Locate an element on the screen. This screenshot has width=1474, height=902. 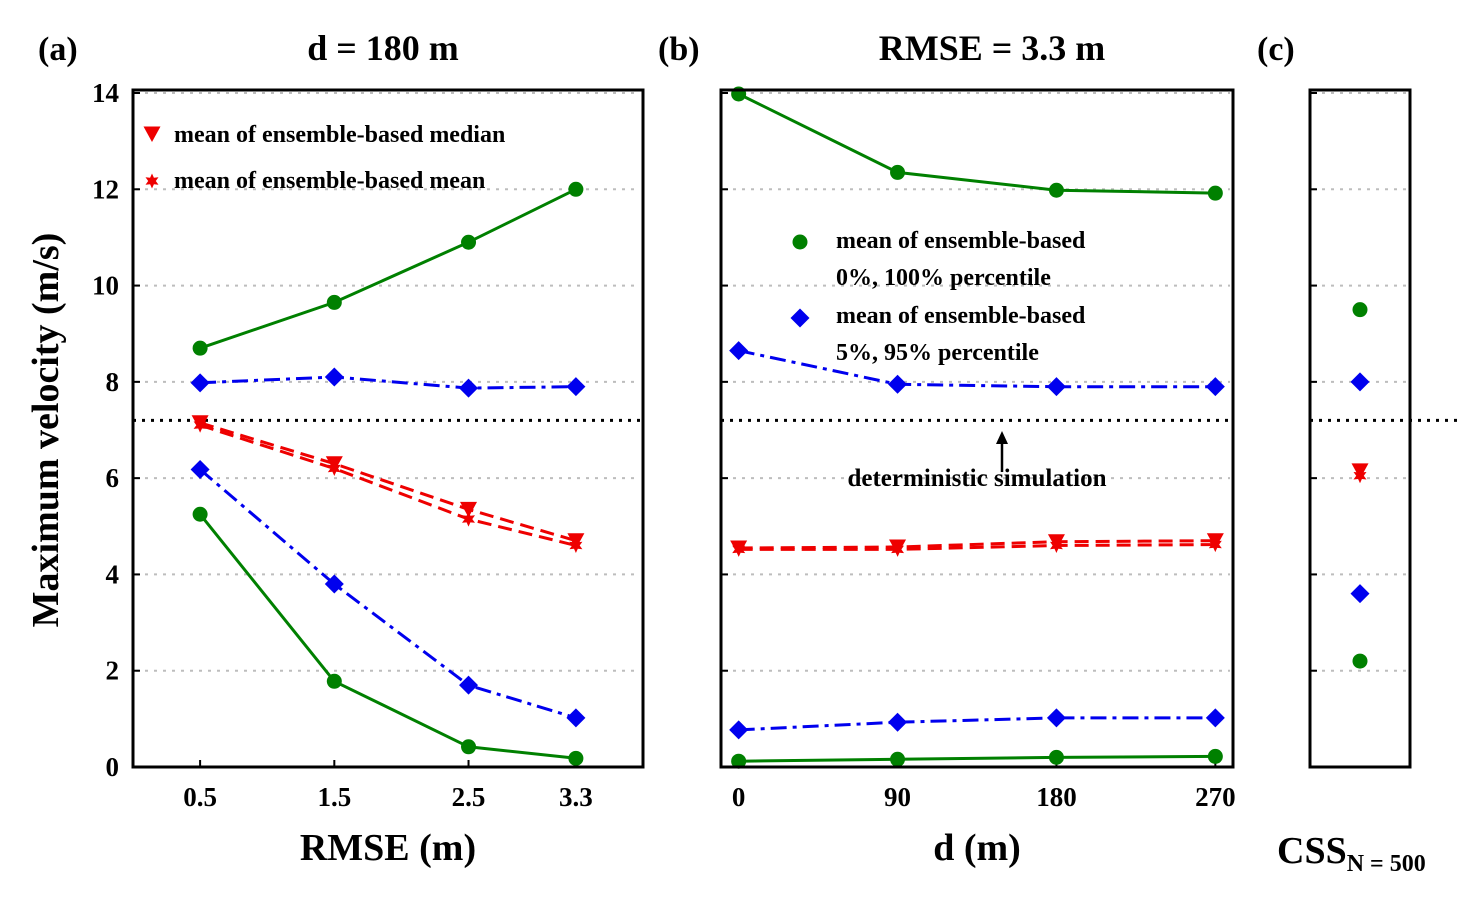
annotation-text: deterministic simulation is located at coordinates (976, 478).